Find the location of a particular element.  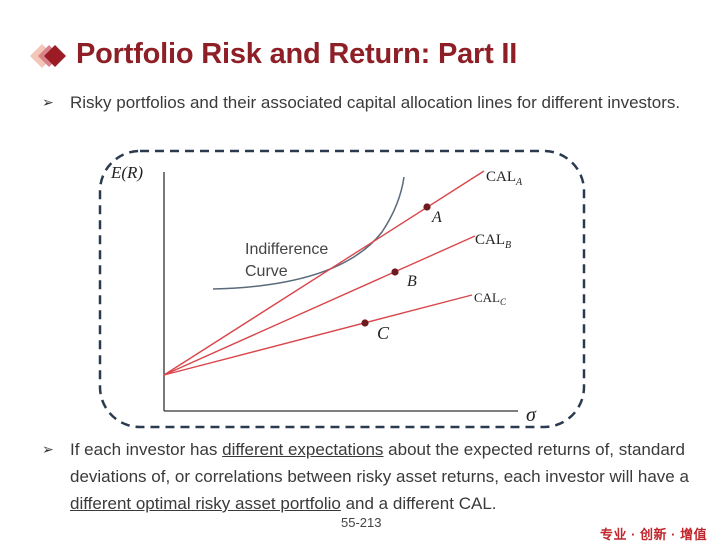

page-number: 55-213 is located at coordinates (361, 522).